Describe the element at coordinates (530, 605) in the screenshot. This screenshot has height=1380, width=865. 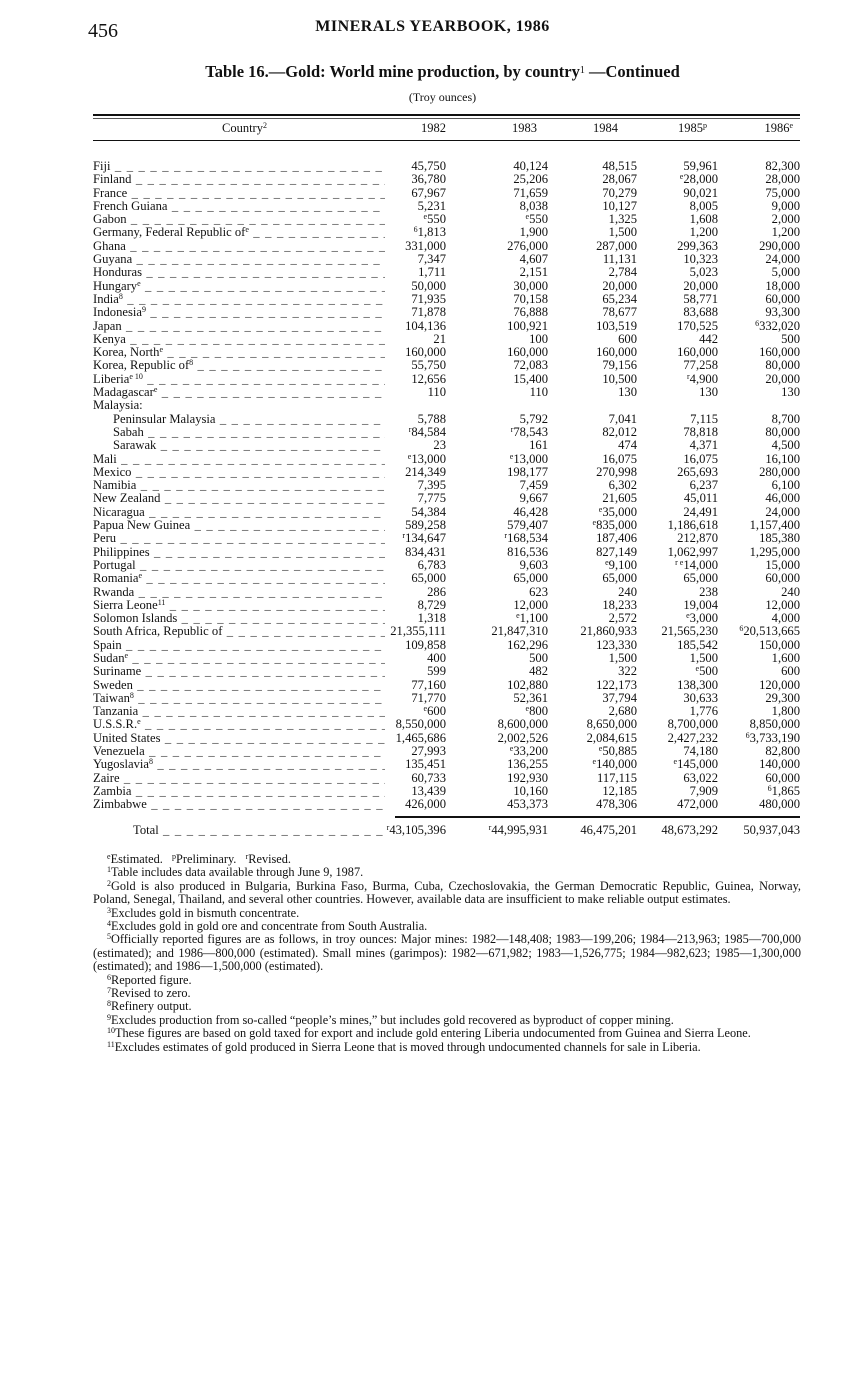
I see `value-cell: 12,000` at that location.